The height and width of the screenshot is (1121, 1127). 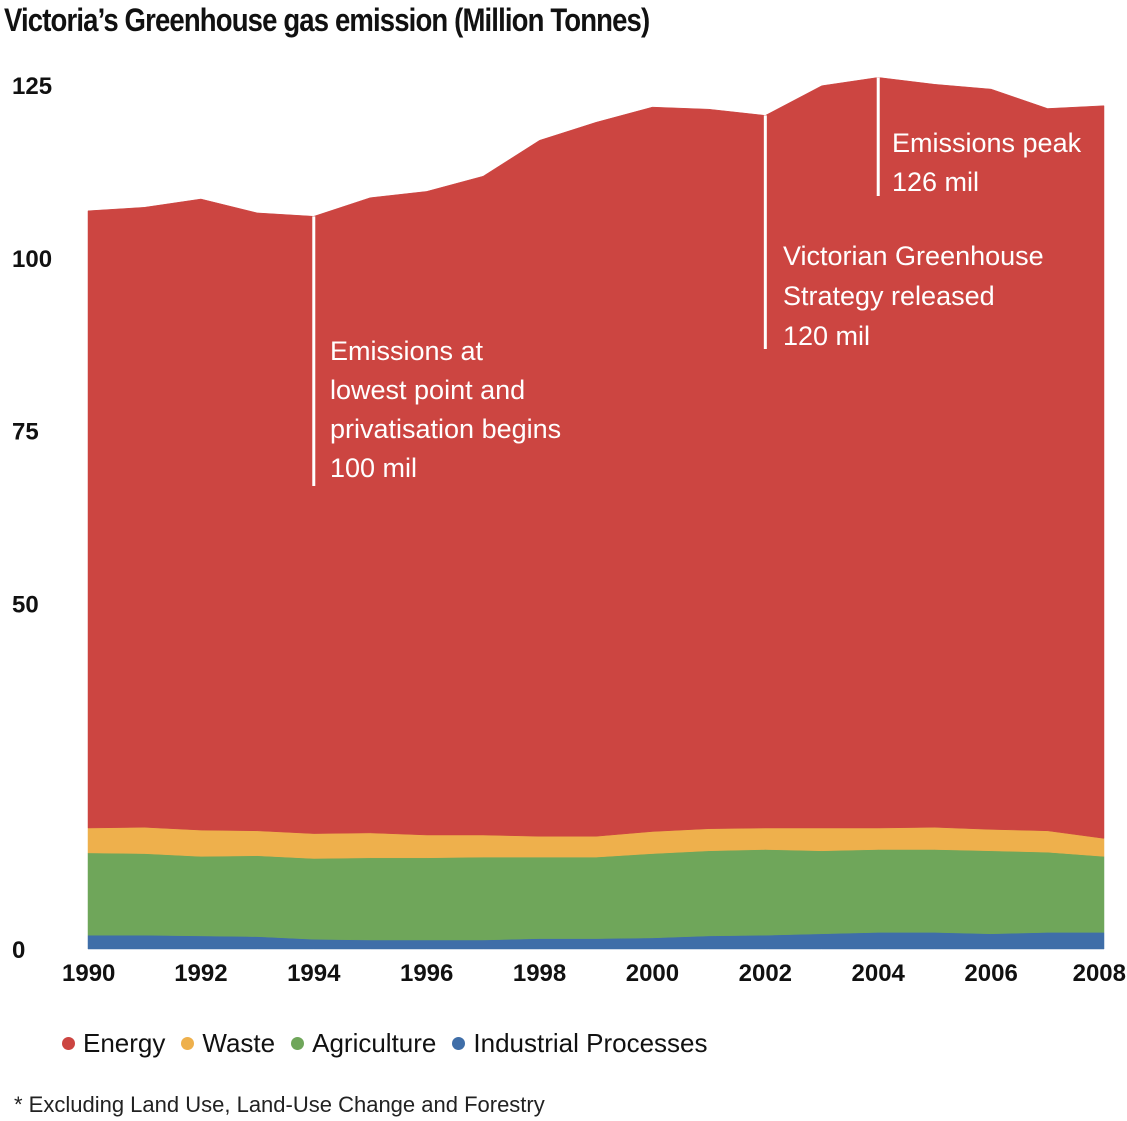 I want to click on annotation-text: Emissions at, so click(x=407, y=351).